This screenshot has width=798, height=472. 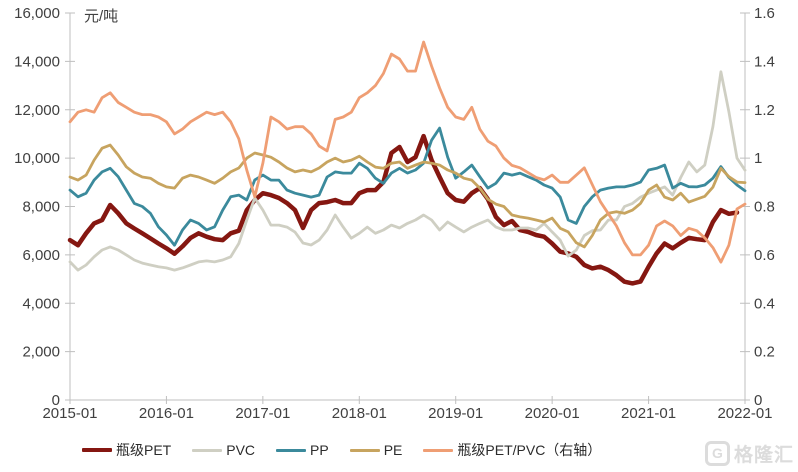 I want to click on x-axis-tick-label: 2016-01, so click(x=166, y=413).